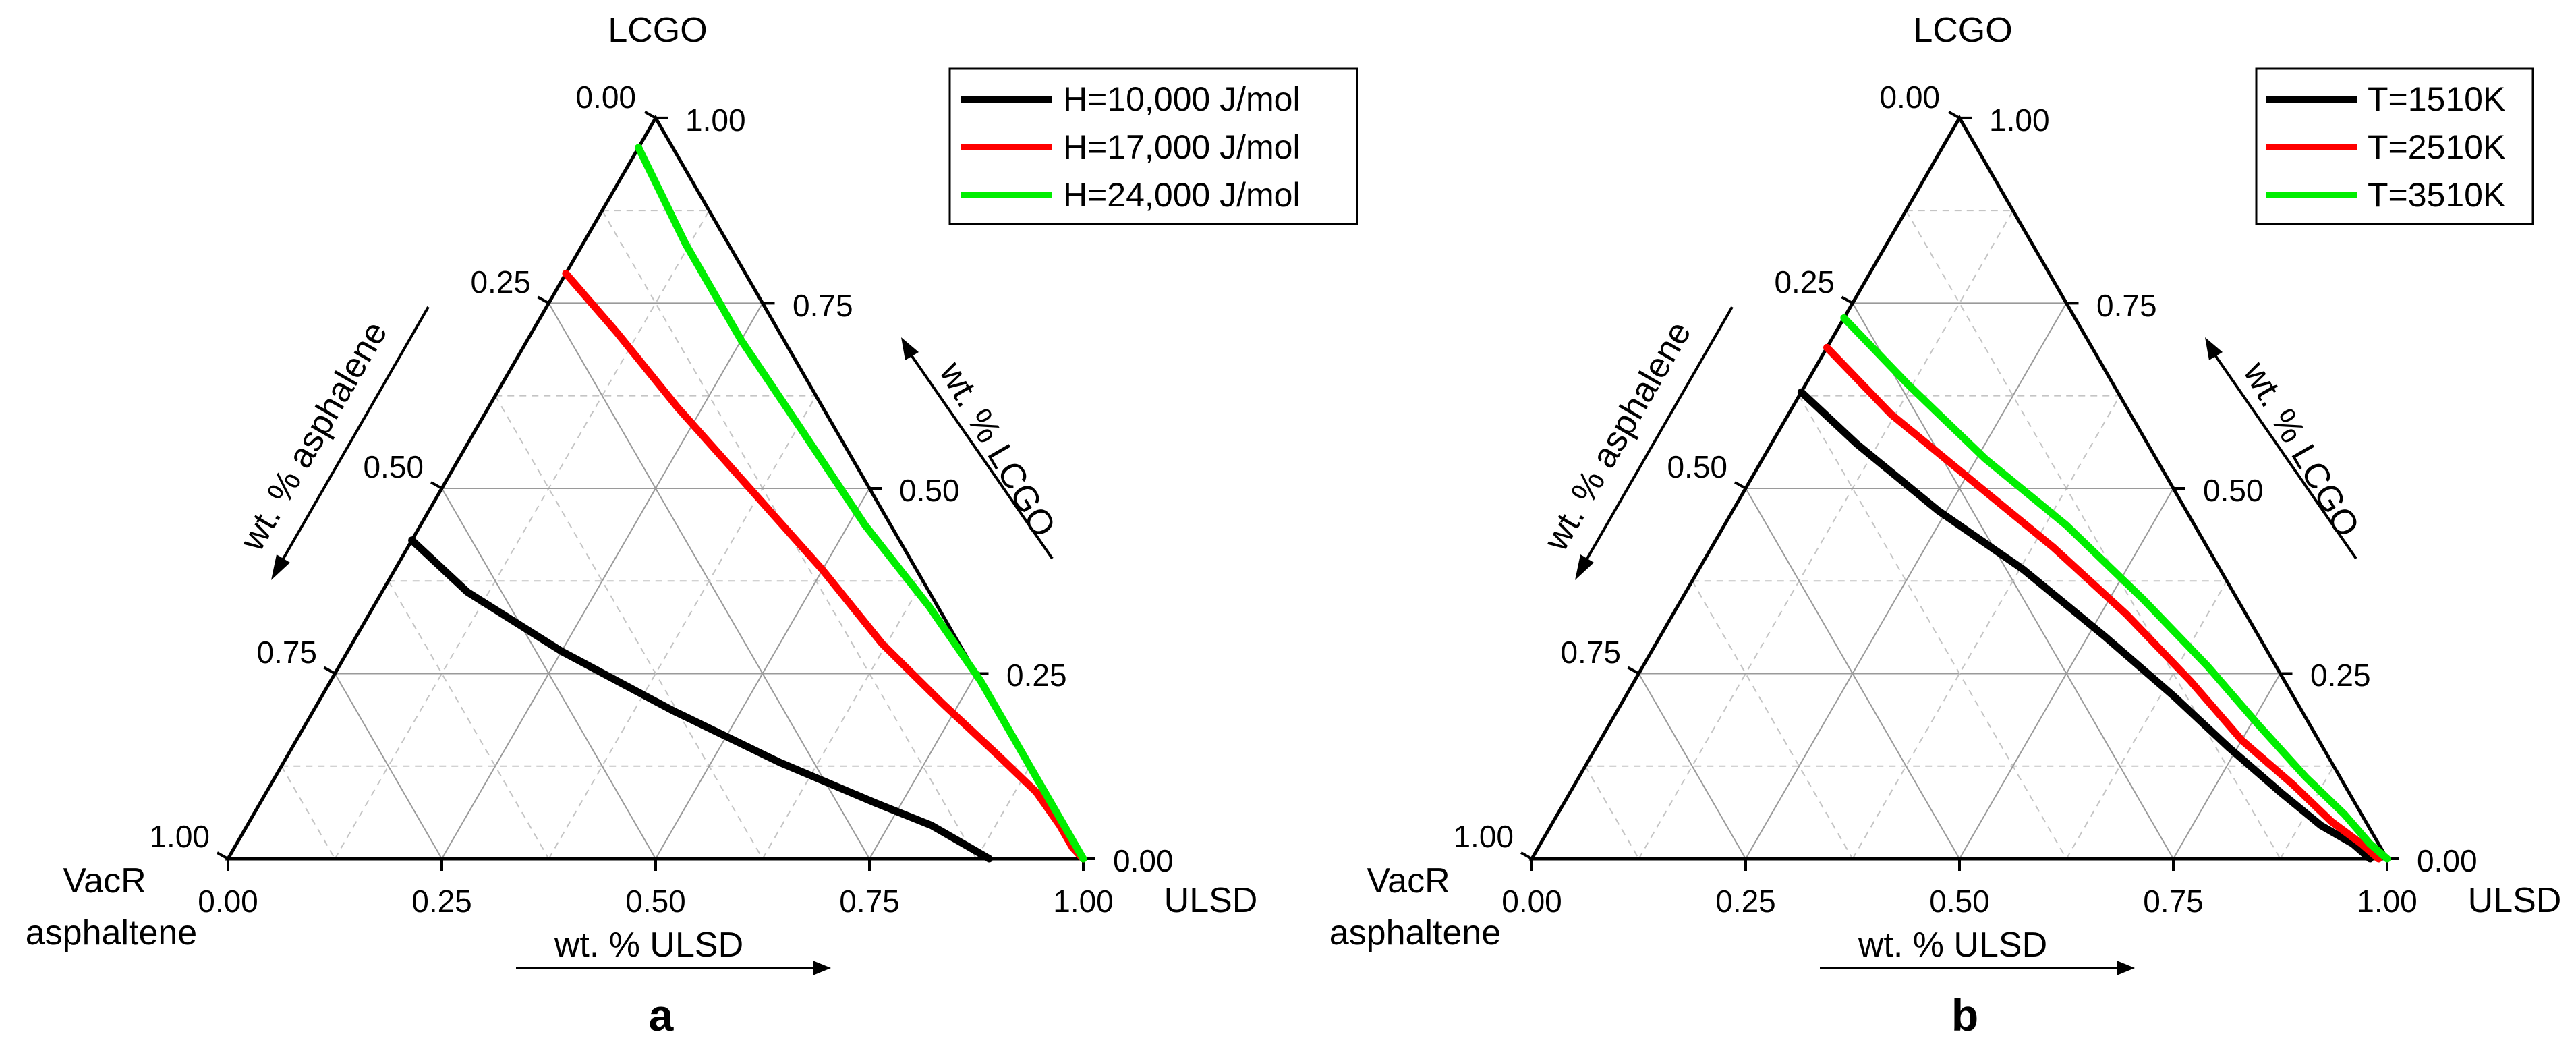 This screenshot has width=2576, height=1055. What do you see at coordinates (2436, 147) in the screenshot?
I see `legend-entry: T=2510K` at bounding box center [2436, 147].